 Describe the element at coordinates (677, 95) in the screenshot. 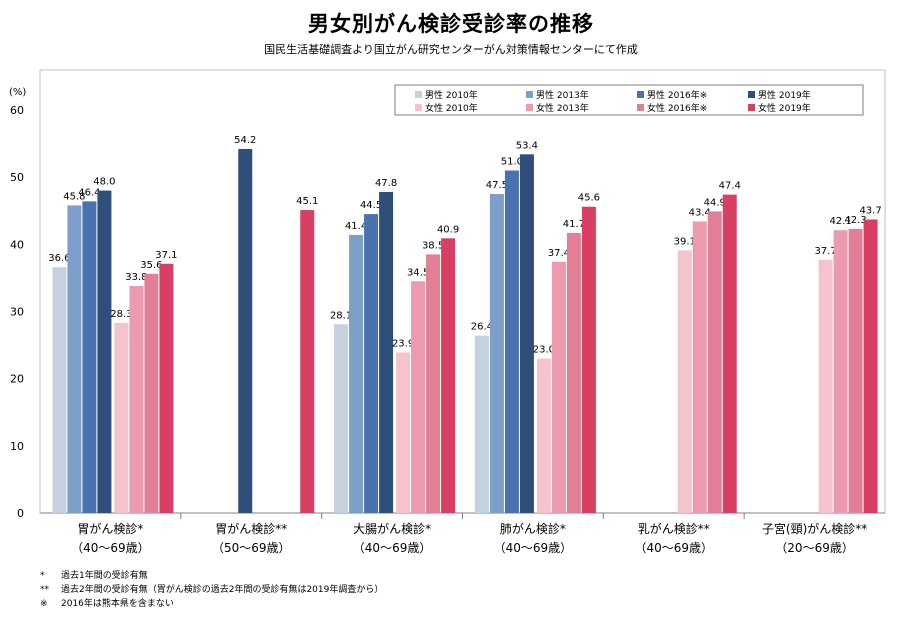

I see `legend-label: 男性 2016年※` at that location.